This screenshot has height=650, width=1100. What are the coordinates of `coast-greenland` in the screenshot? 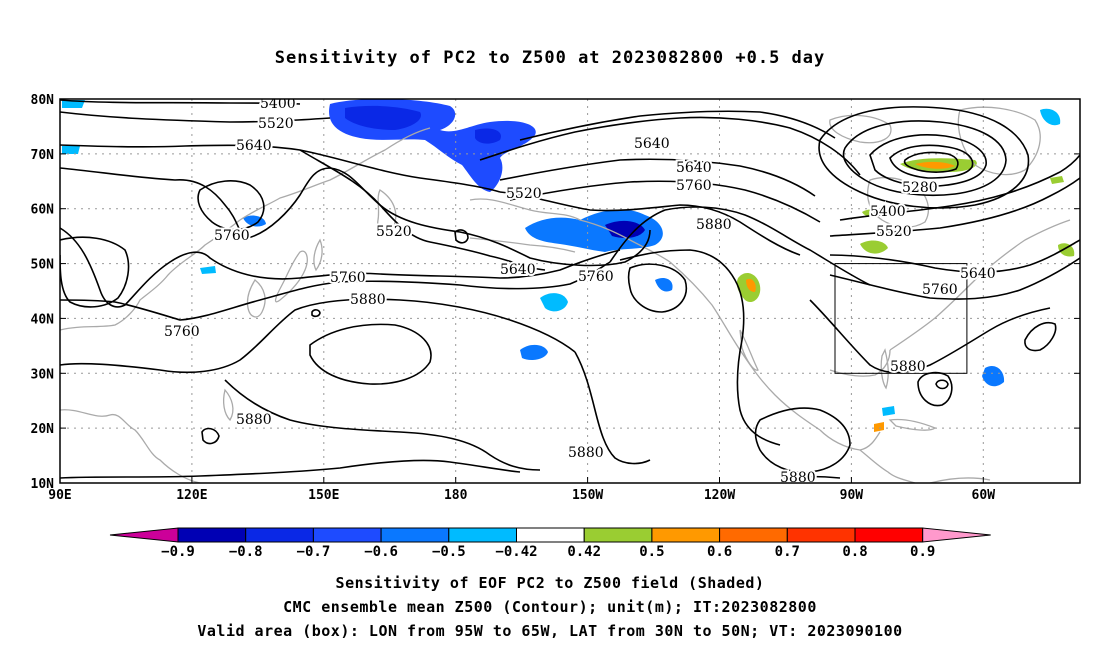 It's located at (999, 141).